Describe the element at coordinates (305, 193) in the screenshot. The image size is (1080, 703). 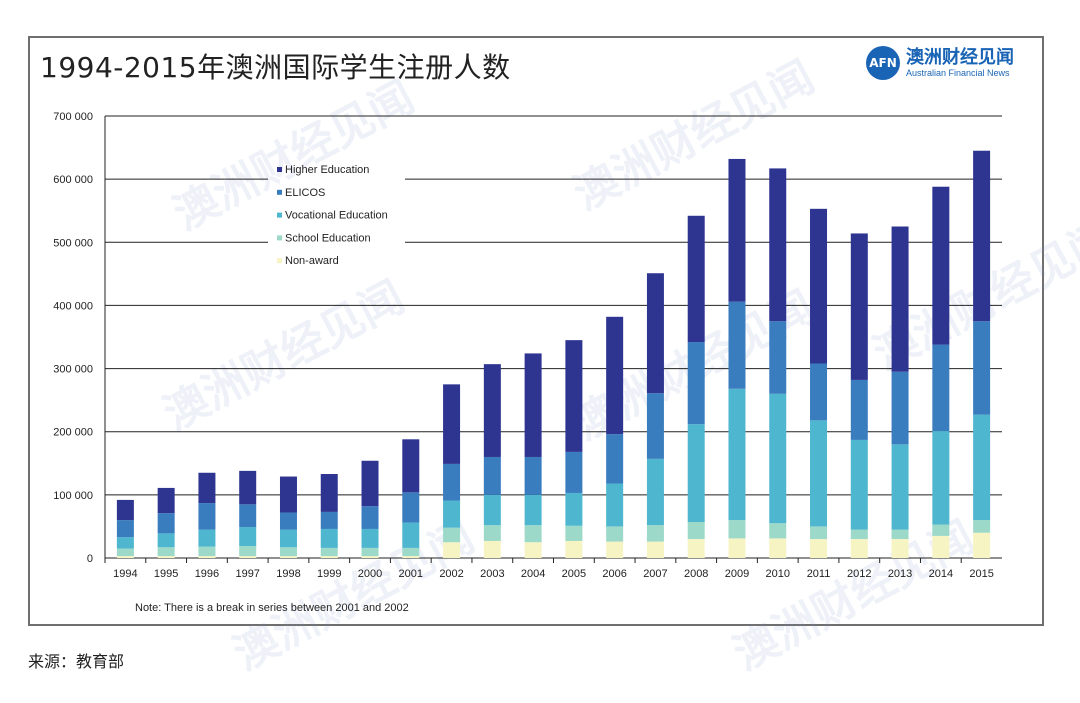
I see `legend-label: ELICOS` at that location.